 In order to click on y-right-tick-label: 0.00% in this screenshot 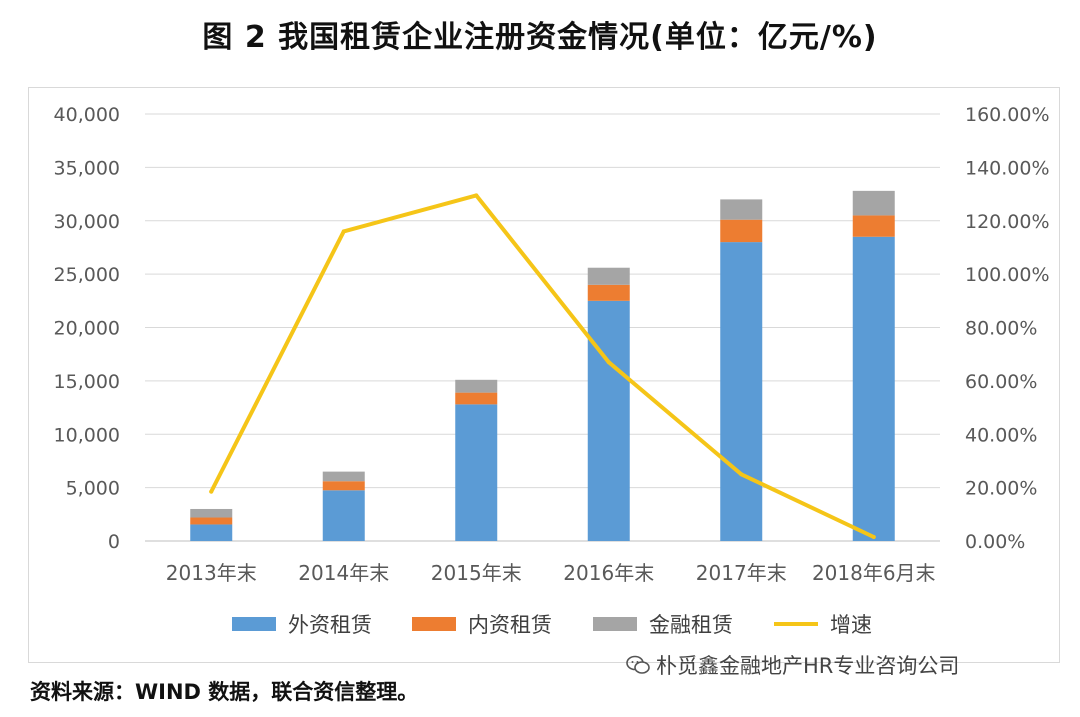, I will do `click(995, 542)`.